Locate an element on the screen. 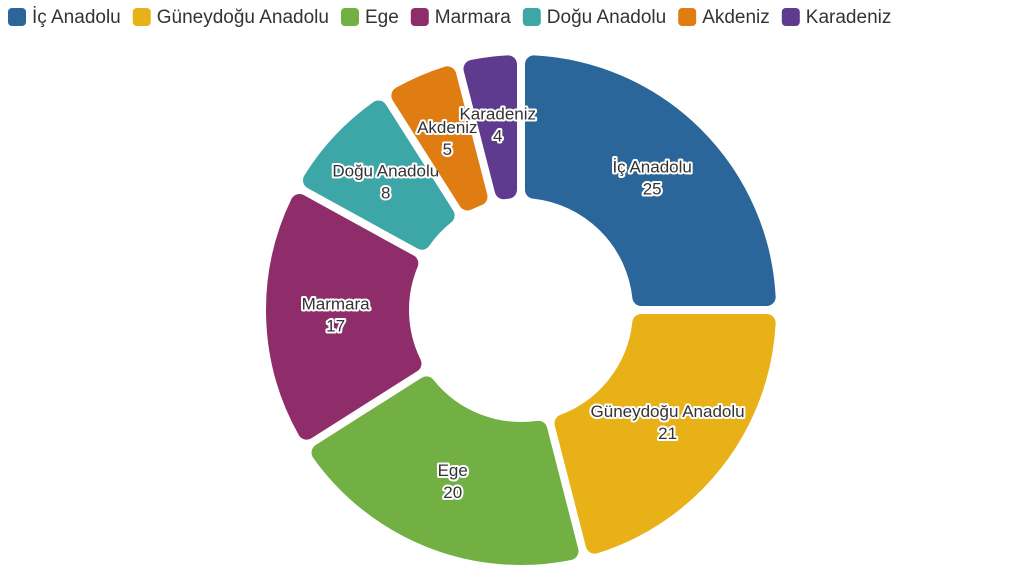 Image resolution: width=1035 pixels, height=574 pixels. slice-label-name: Güneydoğu Anadolu is located at coordinates (668, 411).